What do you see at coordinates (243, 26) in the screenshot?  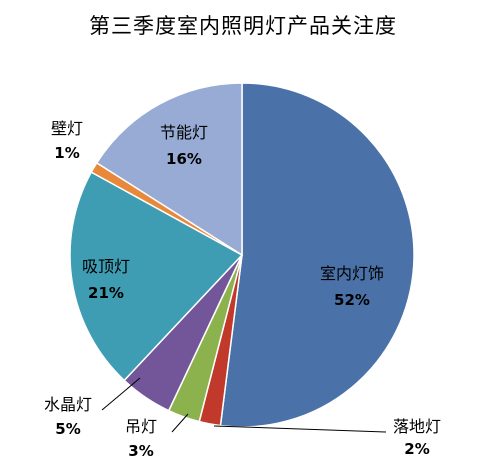 I see `chart-title: 第三季度室内照明灯产品关注度` at bounding box center [243, 26].